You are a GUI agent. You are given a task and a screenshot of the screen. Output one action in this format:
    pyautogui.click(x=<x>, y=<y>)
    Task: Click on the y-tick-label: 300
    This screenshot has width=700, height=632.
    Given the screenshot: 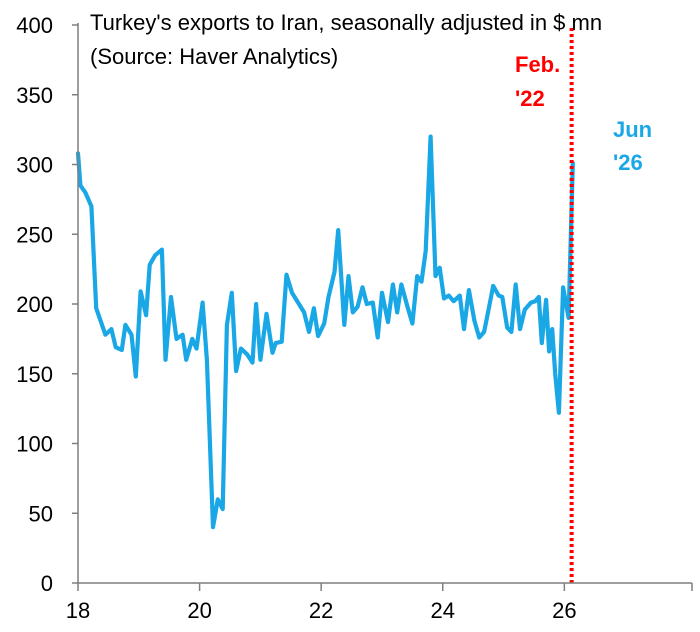 What is the action you would take?
    pyautogui.click(x=34, y=165)
    